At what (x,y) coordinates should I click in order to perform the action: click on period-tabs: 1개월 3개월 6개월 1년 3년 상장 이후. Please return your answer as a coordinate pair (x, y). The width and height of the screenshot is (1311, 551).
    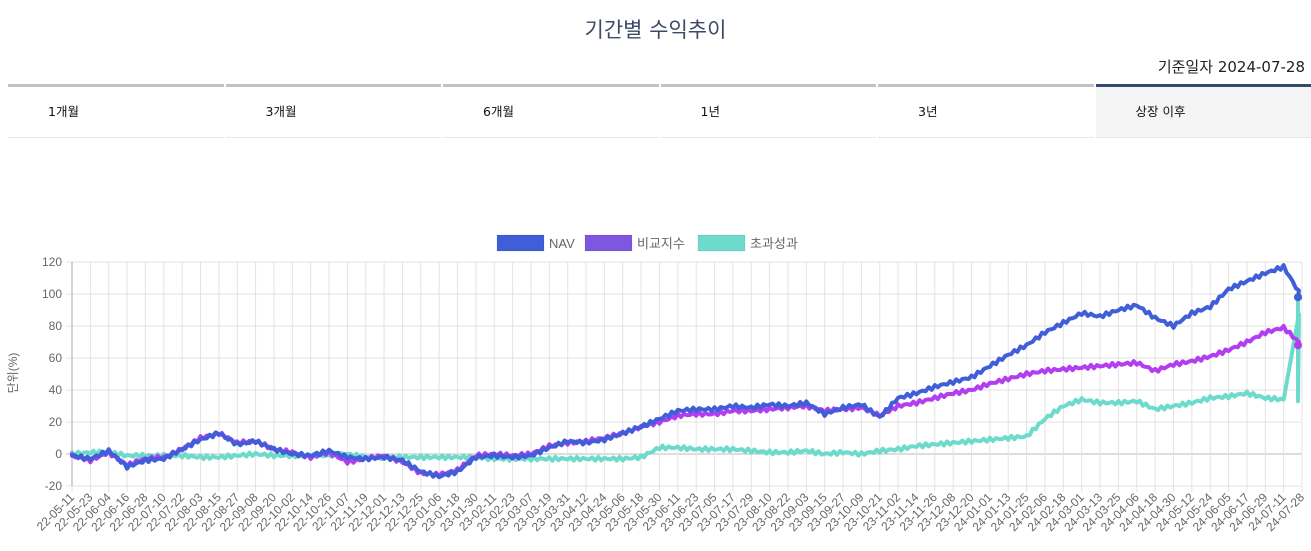
    Looking at the image, I should click on (659, 111).